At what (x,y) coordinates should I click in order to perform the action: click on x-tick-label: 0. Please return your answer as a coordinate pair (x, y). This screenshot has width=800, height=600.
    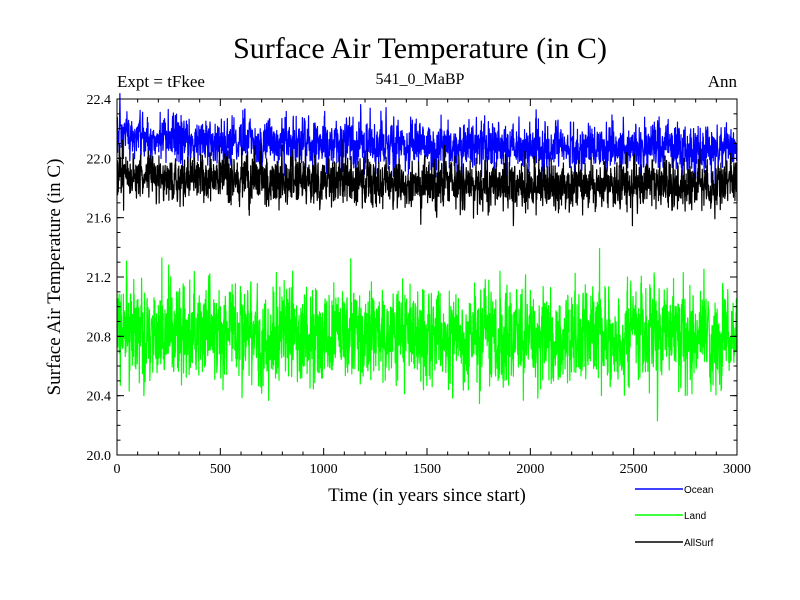
    Looking at the image, I should click on (117, 469).